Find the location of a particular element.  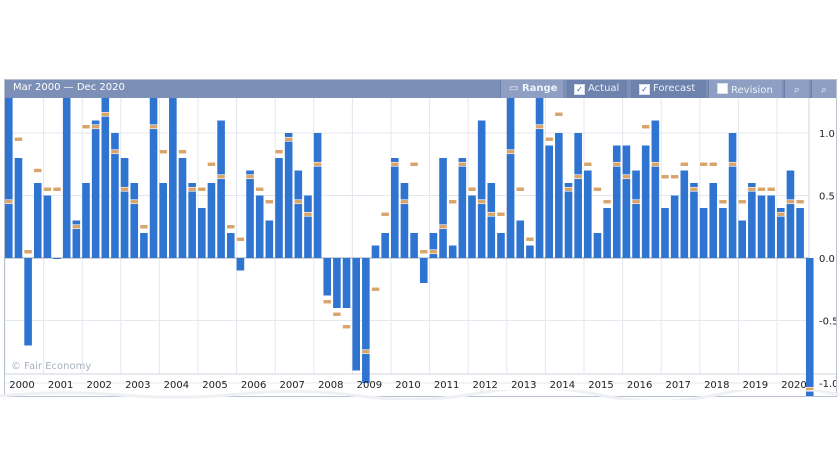

x-tick-label: 2012 is located at coordinates (484, 385).